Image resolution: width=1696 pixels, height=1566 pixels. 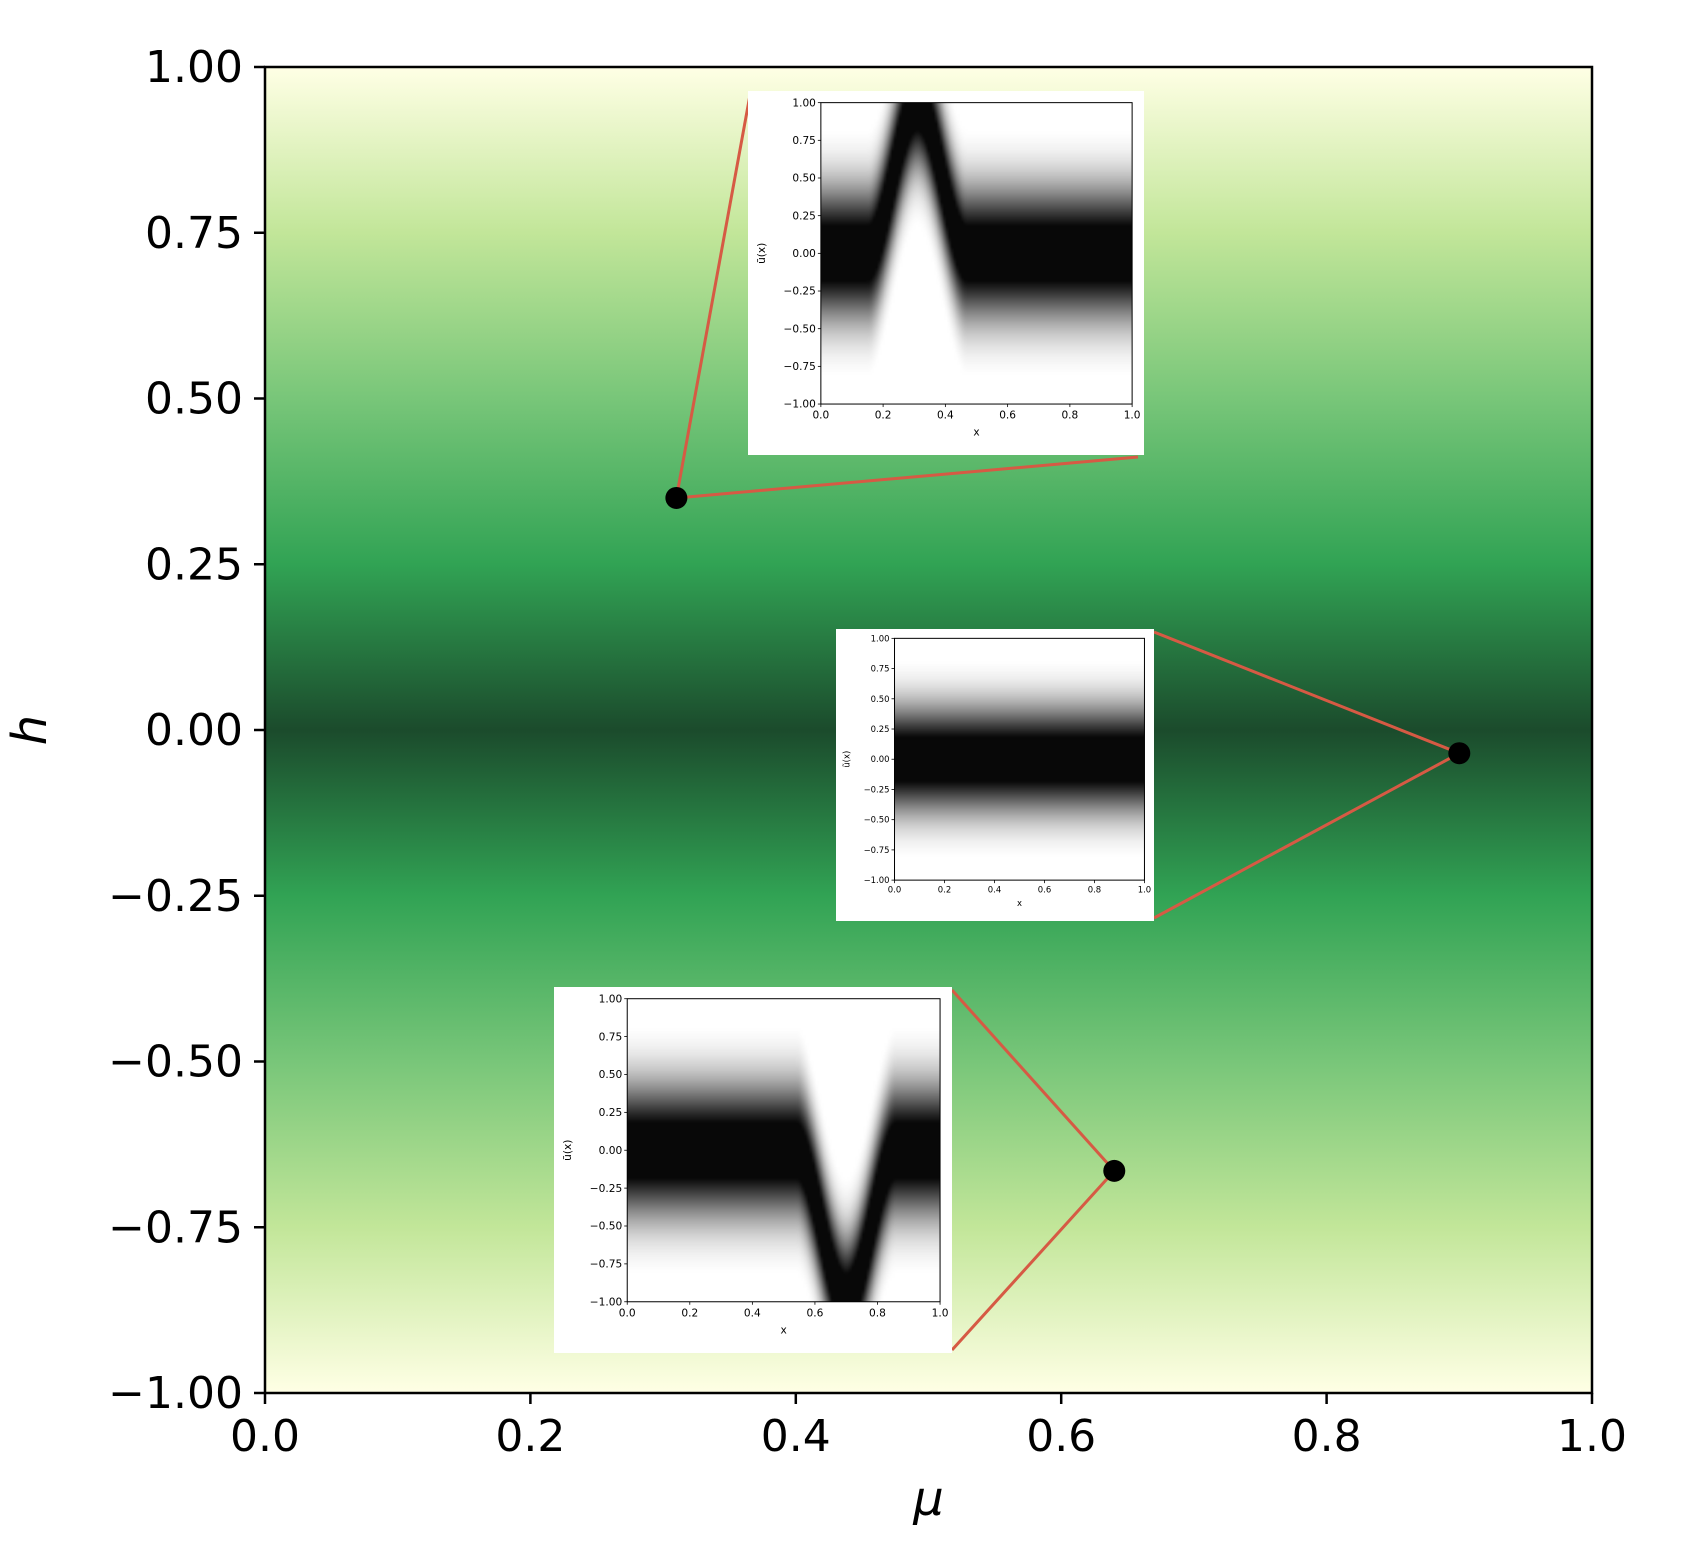 I want to click on x-tick-label: 0.6, so click(x=1061, y=1436).